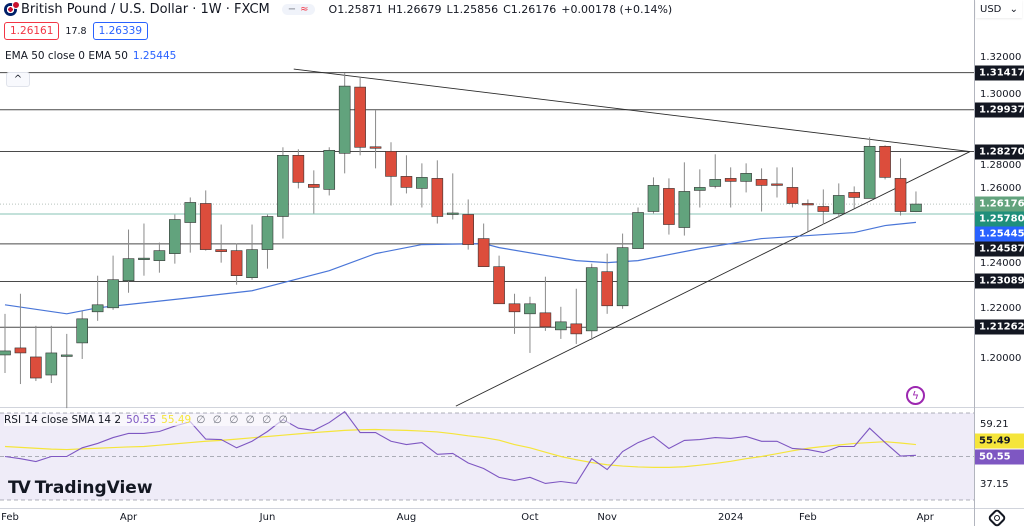 The width and height of the screenshot is (1024, 528). I want to click on market-status-pill: − ≈, so click(298, 9).